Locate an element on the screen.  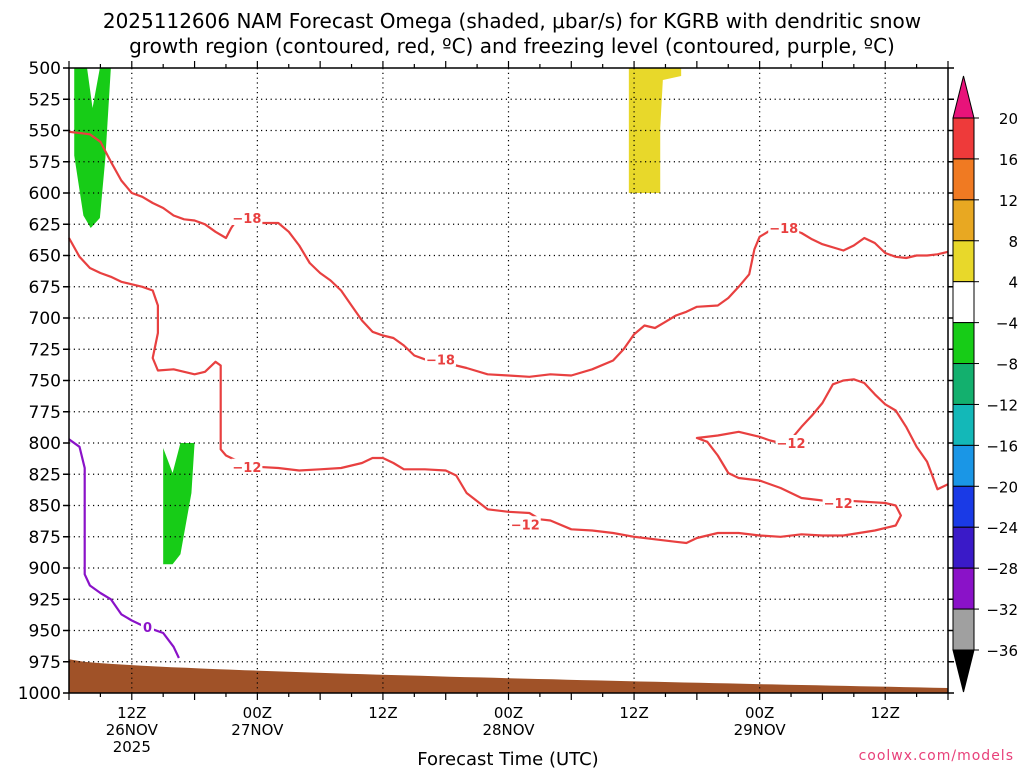
y-tick-label: 625 is located at coordinates (45, 225).